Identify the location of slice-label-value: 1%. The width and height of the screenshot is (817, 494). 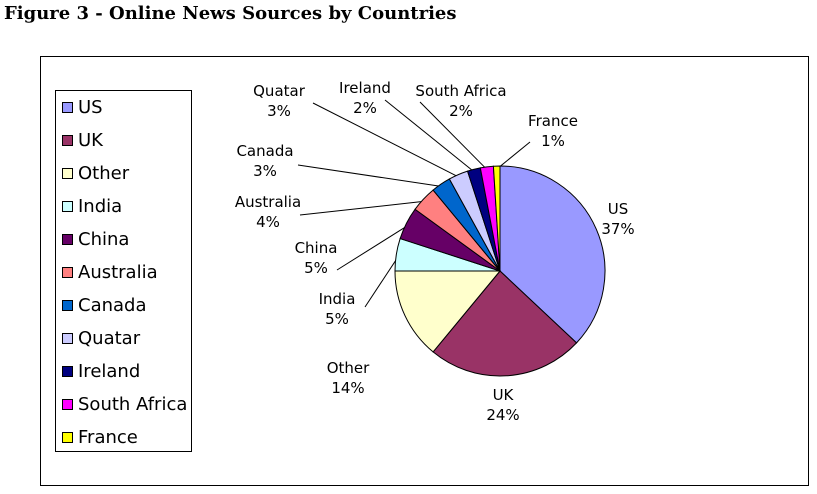
(553, 141).